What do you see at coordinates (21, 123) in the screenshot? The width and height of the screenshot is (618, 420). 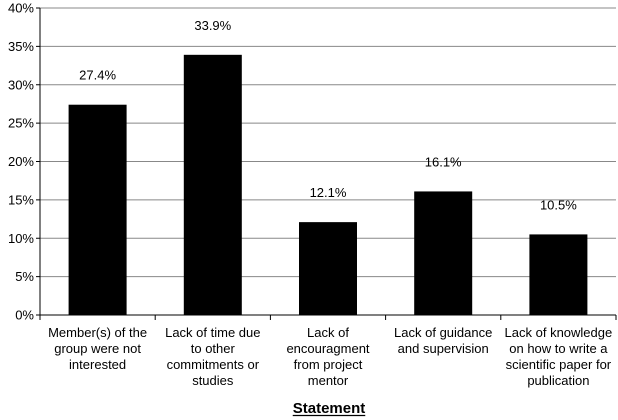 I see `y-tick-label: 25%` at bounding box center [21, 123].